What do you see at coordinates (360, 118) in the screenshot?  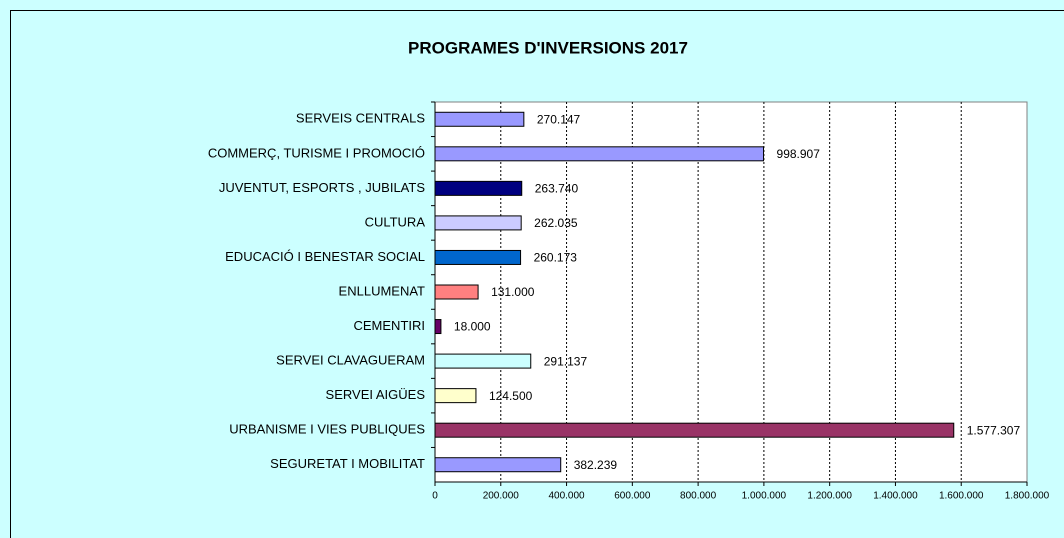 I see `y-tick-label: SERVEIS CENTRALS` at bounding box center [360, 118].